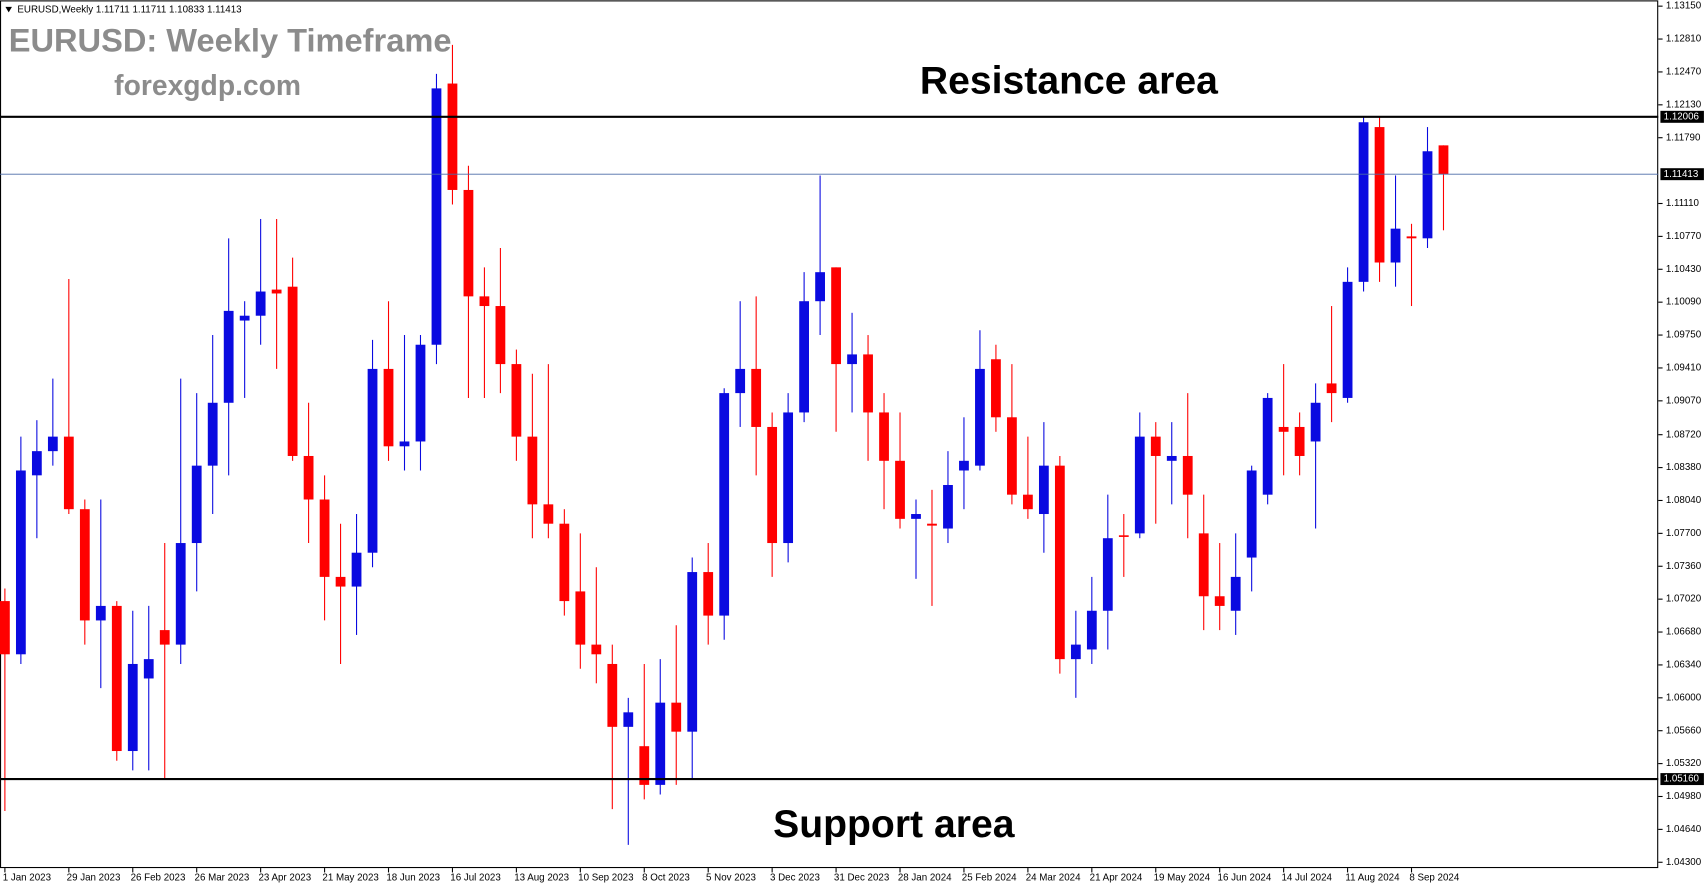  I want to click on y-tick-label: 1.10770, so click(1684, 236).